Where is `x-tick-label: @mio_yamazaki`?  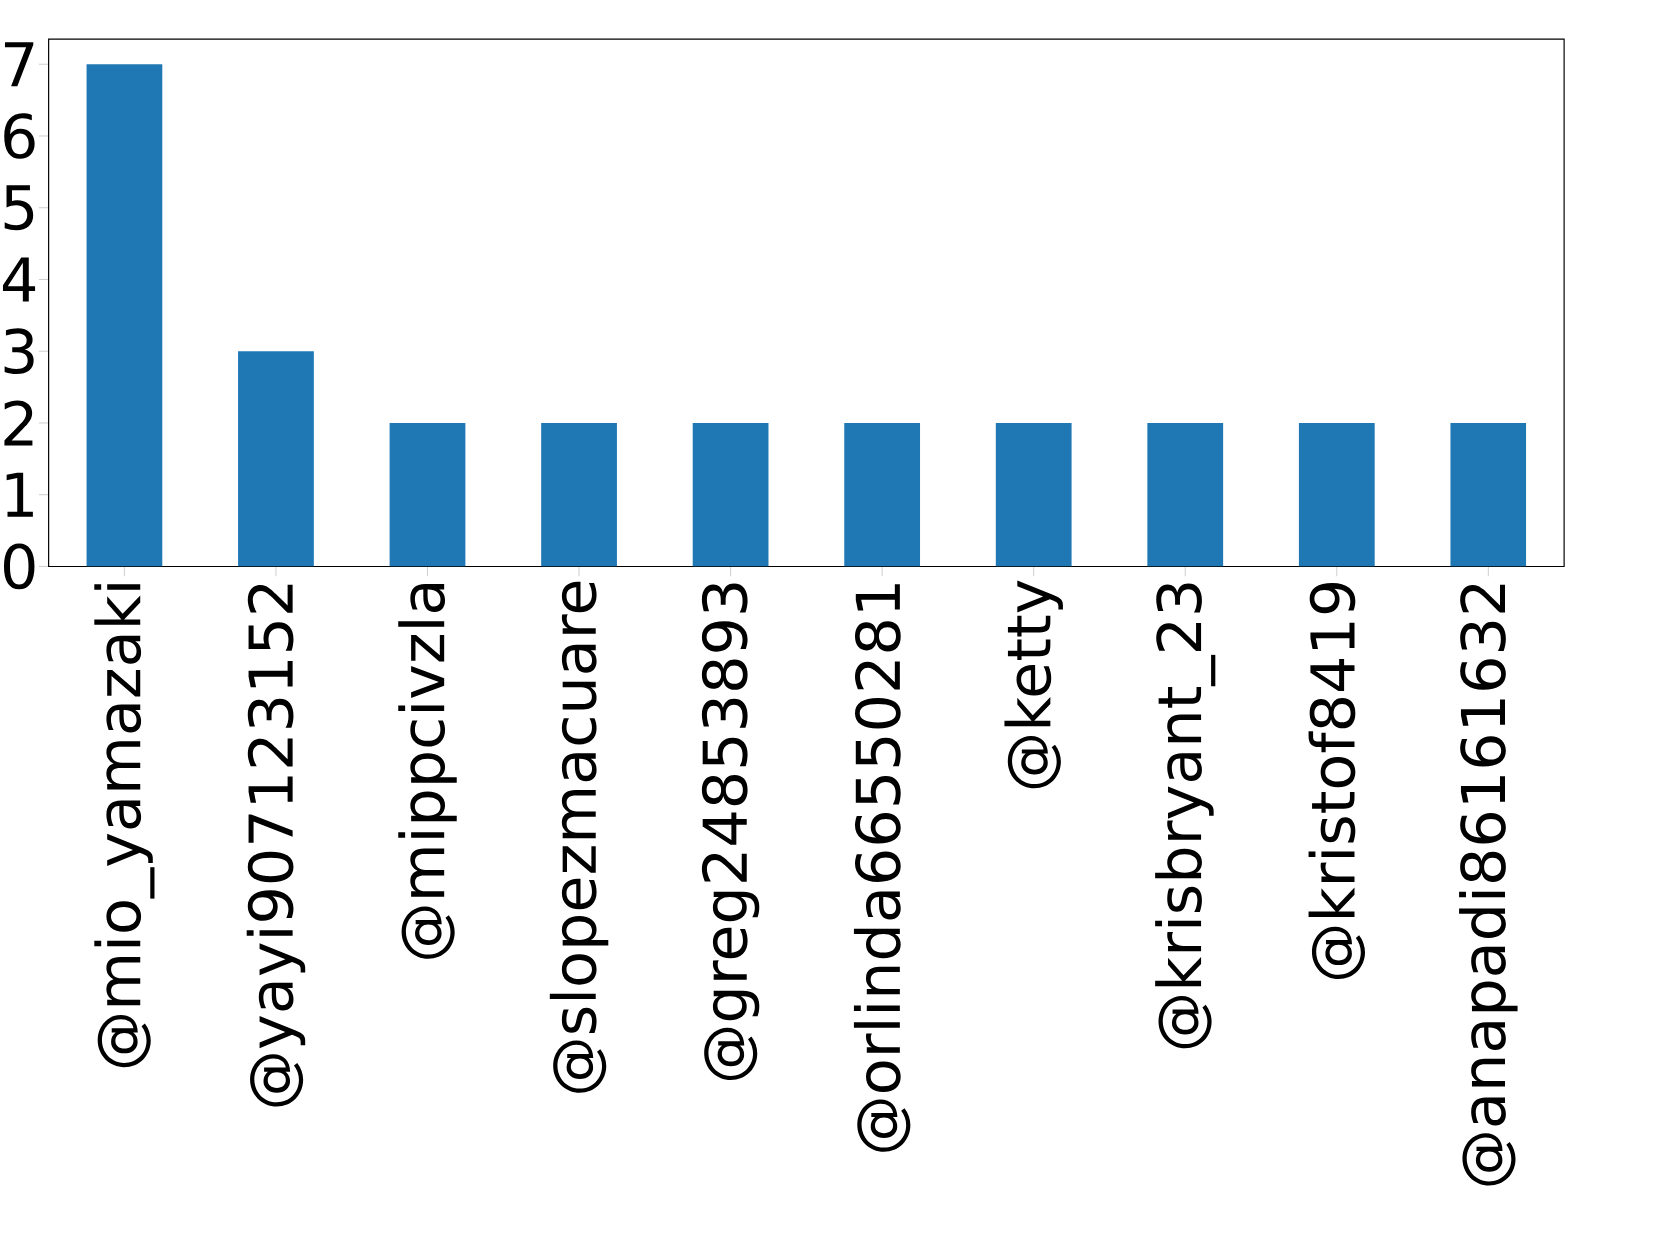
x-tick-label: @mio_yamazaki is located at coordinates (124, 826).